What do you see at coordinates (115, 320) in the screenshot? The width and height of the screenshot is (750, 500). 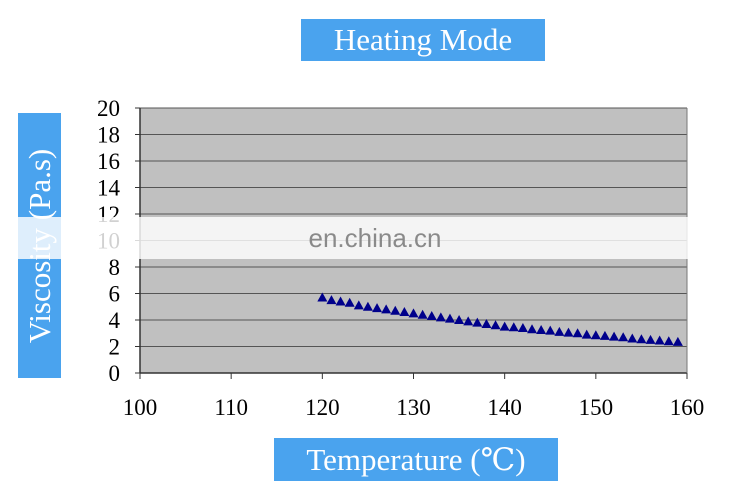 I see `y-tick-label: 4` at bounding box center [115, 320].